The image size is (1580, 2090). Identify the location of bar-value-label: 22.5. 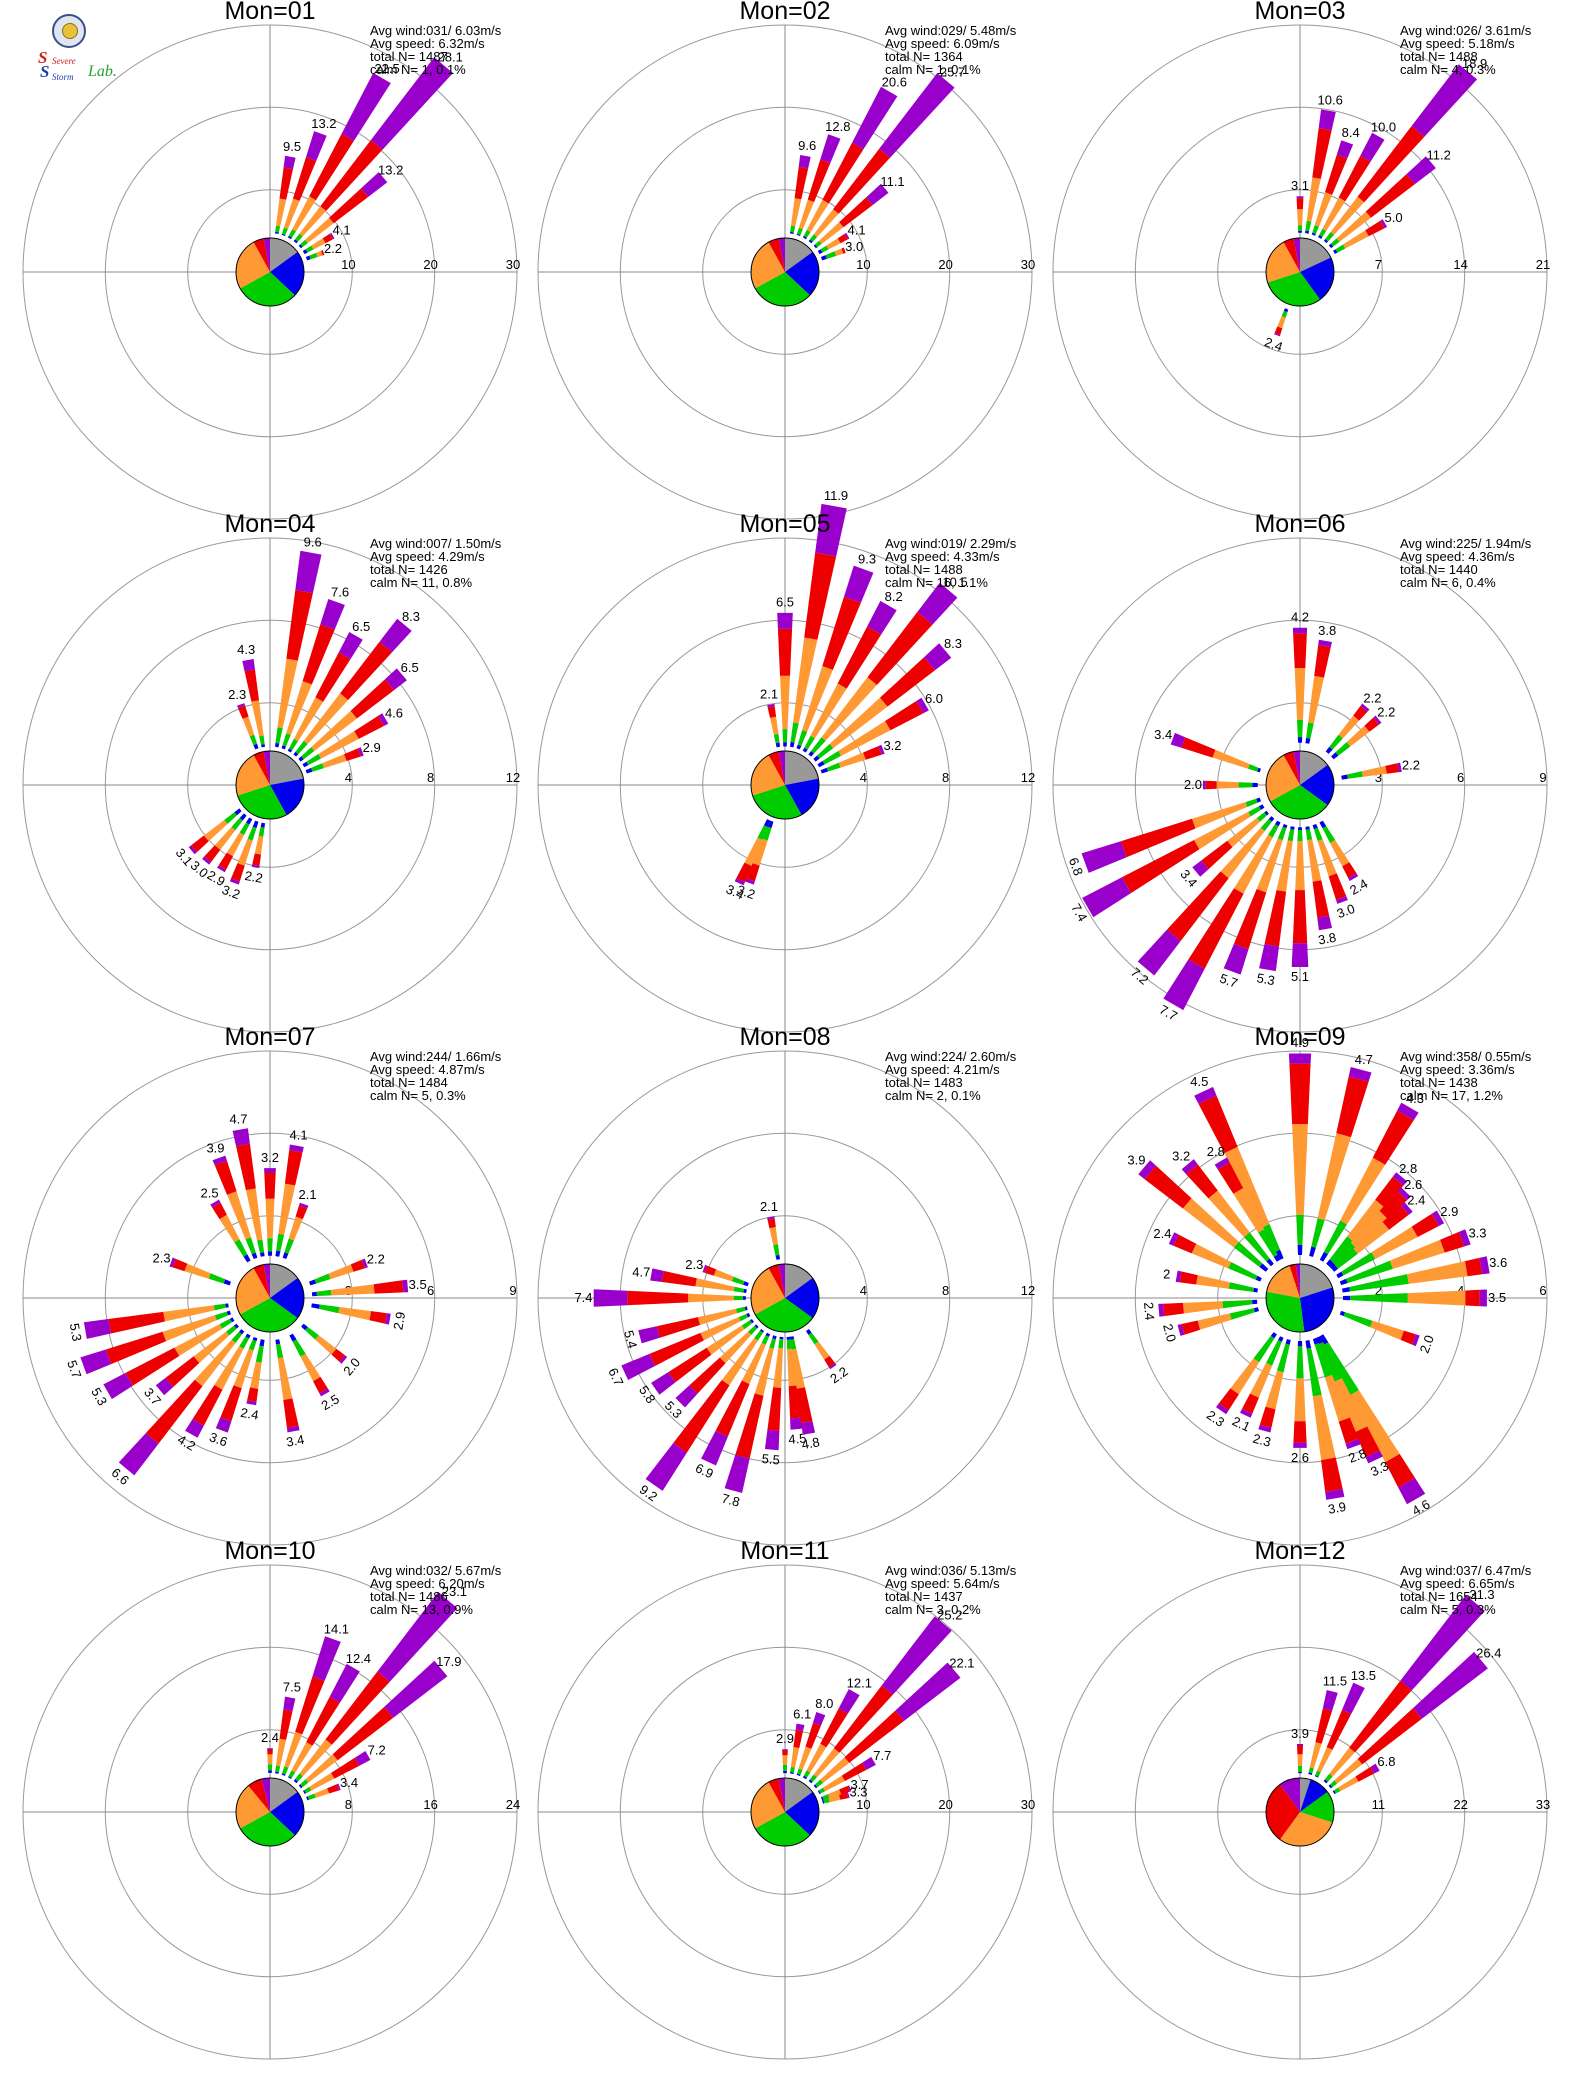
(386, 68).